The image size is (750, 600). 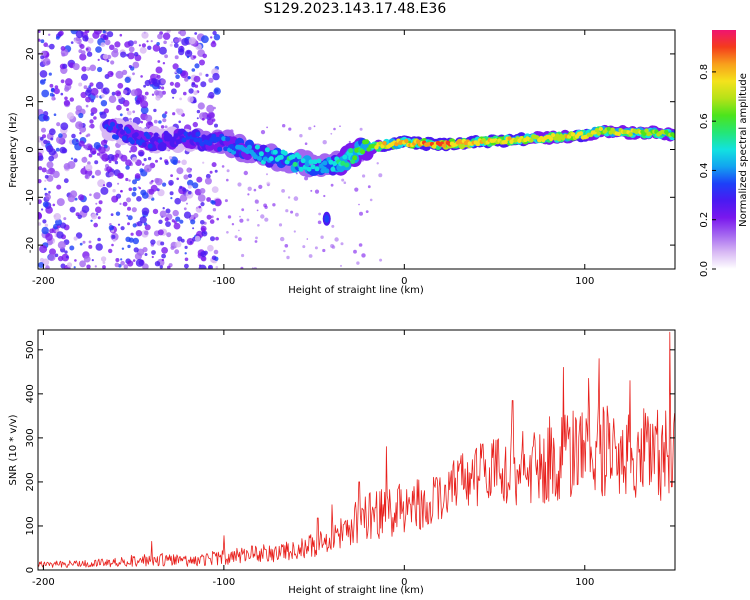 What do you see at coordinates (30, 437) in the screenshot?
I see `y-tick-label: 300` at bounding box center [30, 437].